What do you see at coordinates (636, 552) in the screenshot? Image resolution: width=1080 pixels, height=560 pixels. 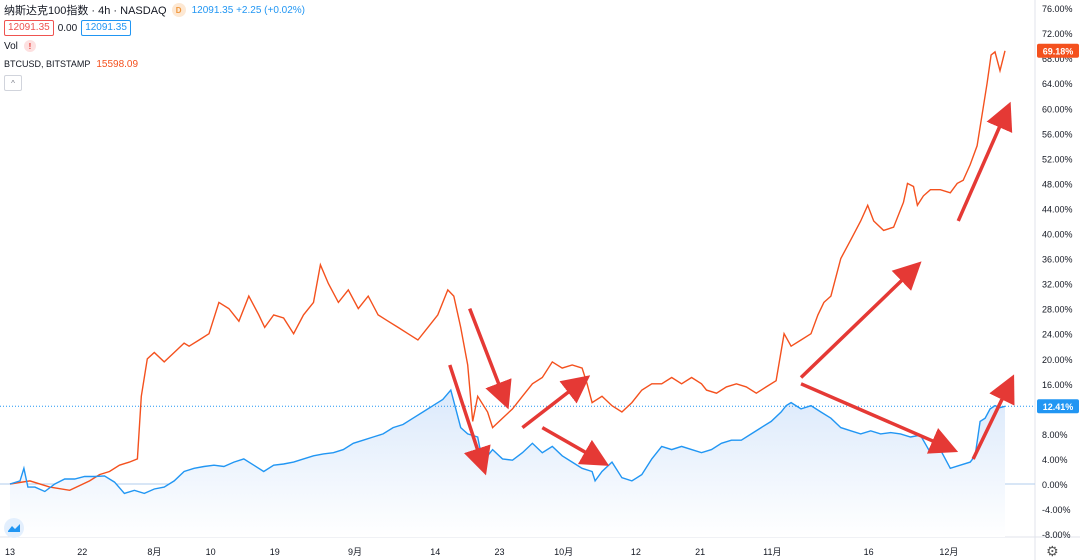 I see `x-tick-label: 12` at bounding box center [636, 552].